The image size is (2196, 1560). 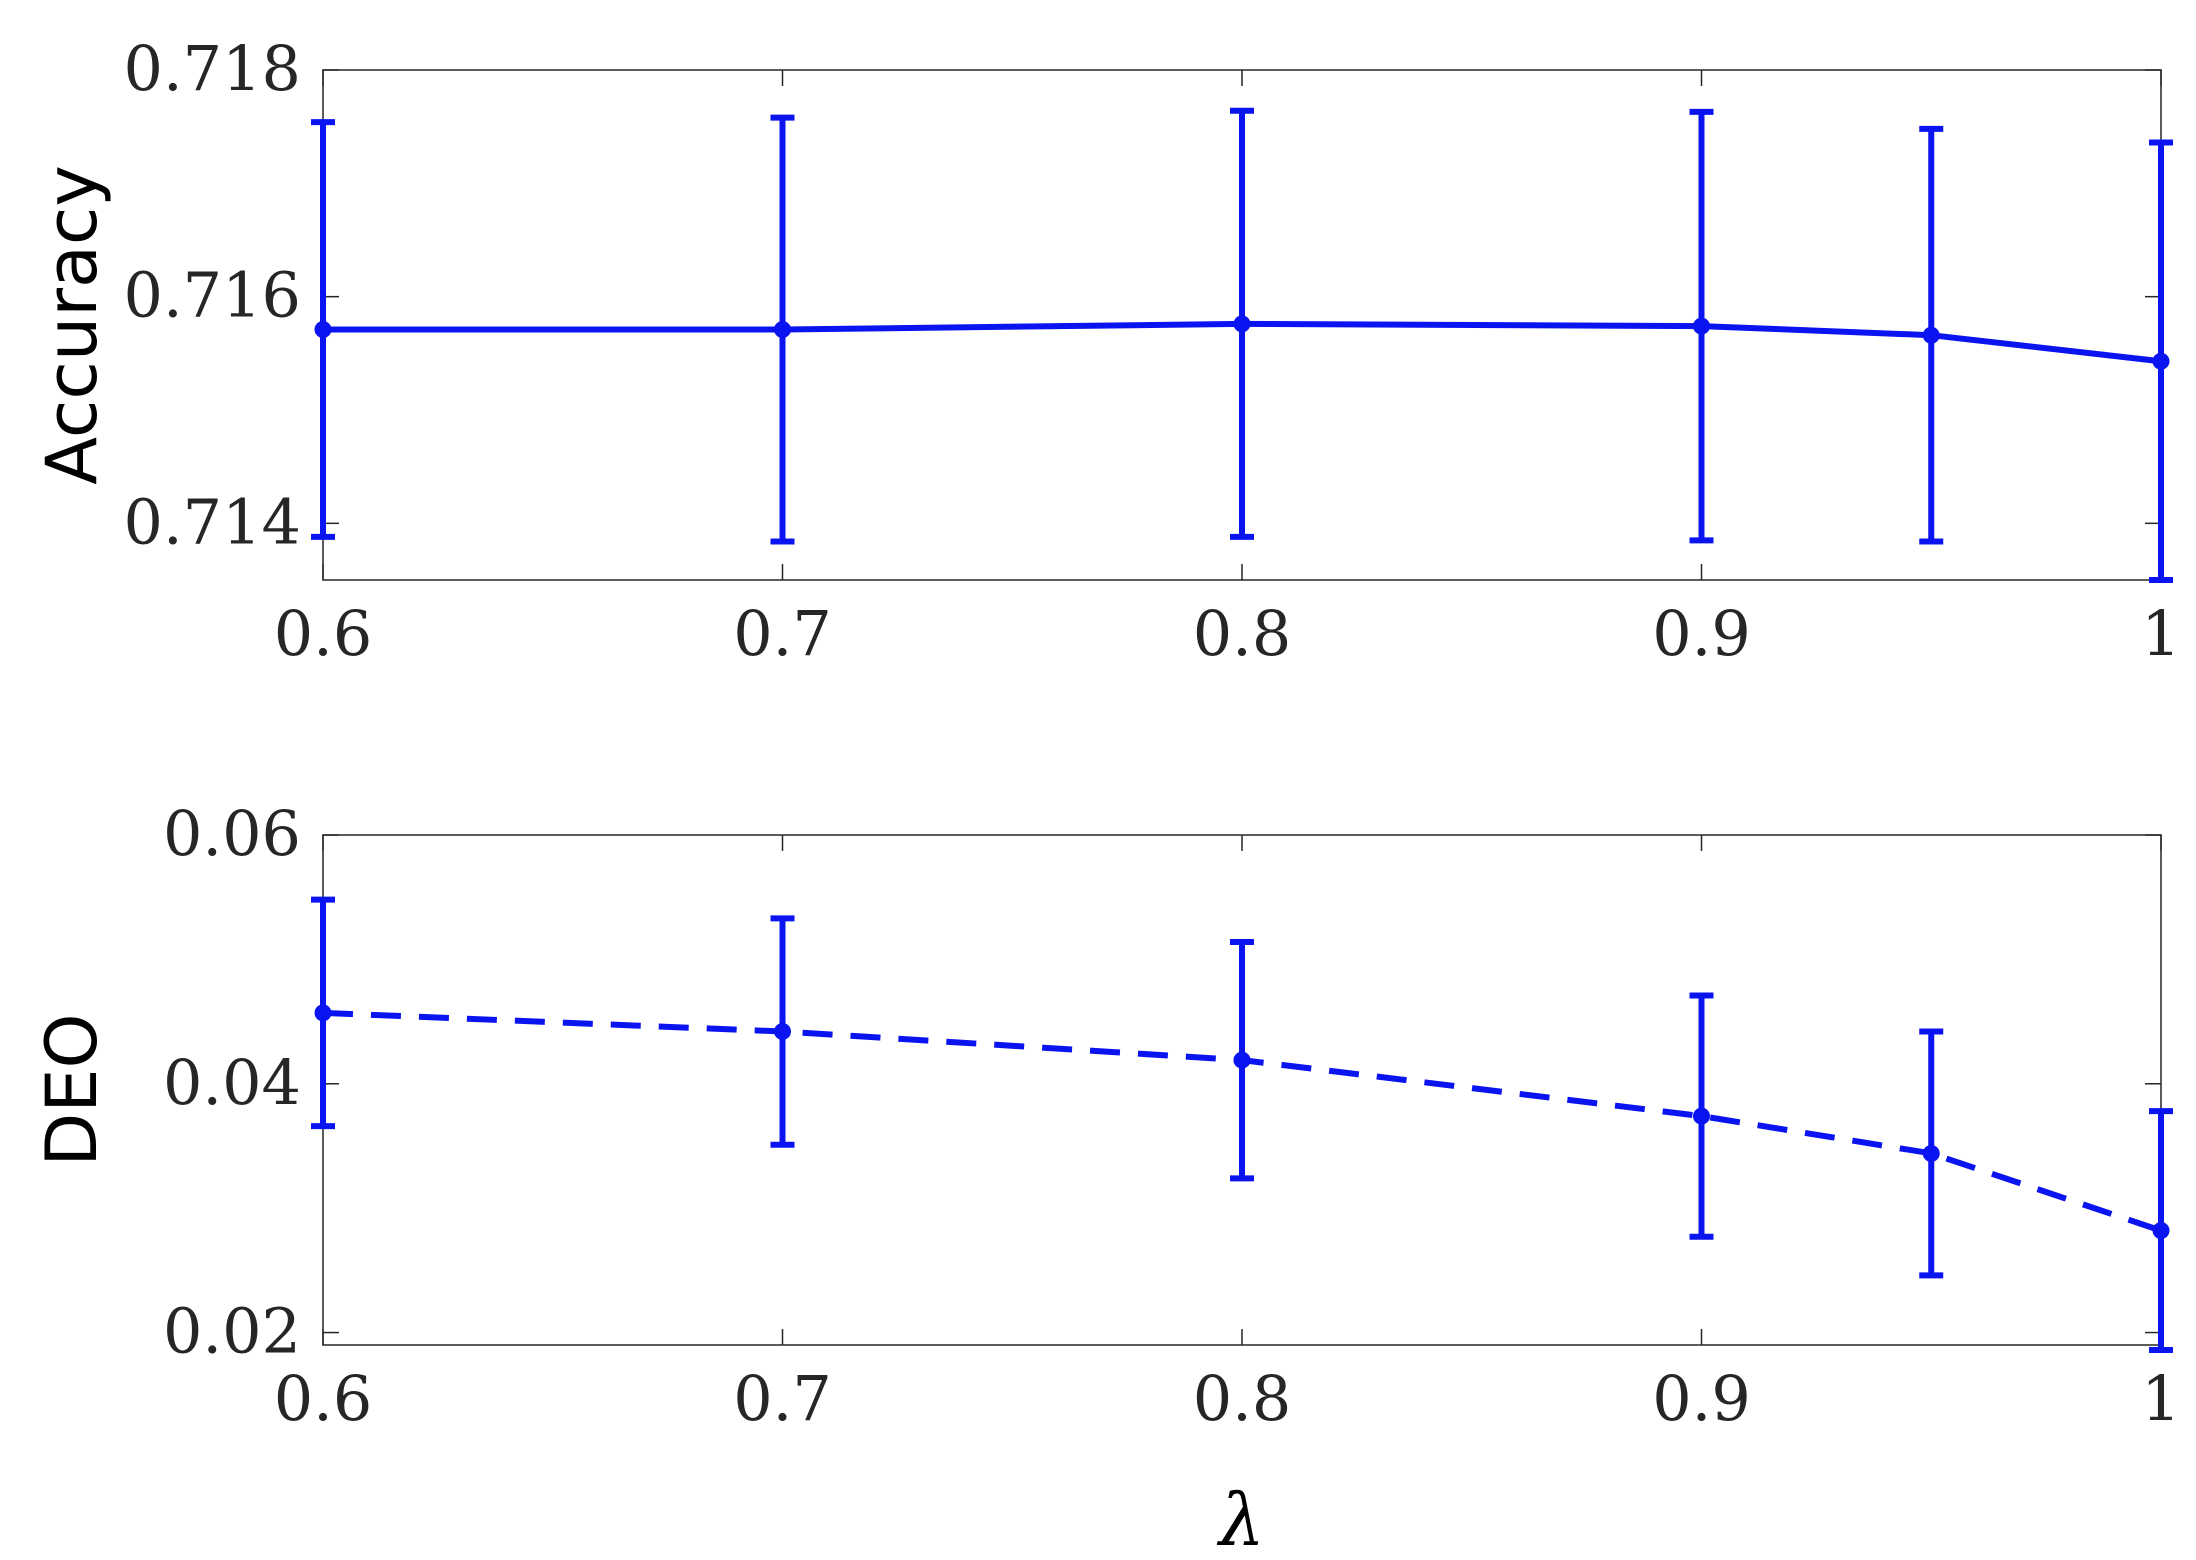 I want to click on accuracy-x-tick-label: 0.6, so click(x=323, y=633).